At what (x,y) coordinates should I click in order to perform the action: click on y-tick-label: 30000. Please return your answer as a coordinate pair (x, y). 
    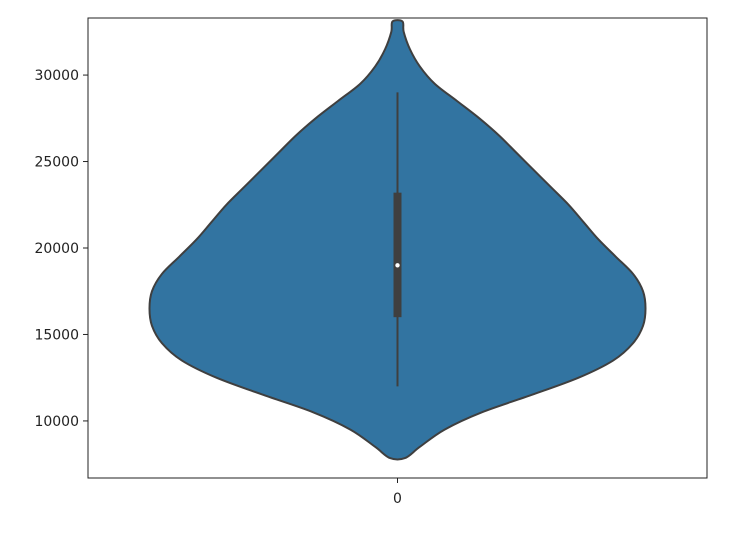
    Looking at the image, I should click on (56, 76).